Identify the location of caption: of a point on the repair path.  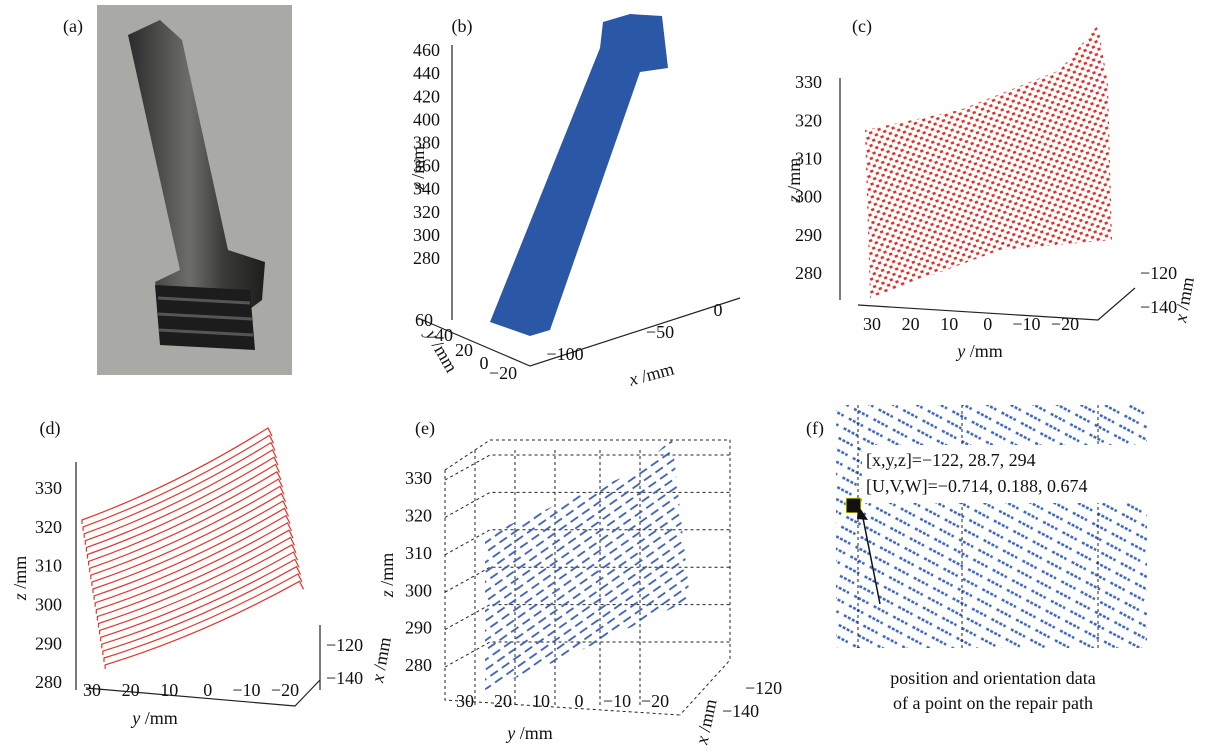
(993, 703).